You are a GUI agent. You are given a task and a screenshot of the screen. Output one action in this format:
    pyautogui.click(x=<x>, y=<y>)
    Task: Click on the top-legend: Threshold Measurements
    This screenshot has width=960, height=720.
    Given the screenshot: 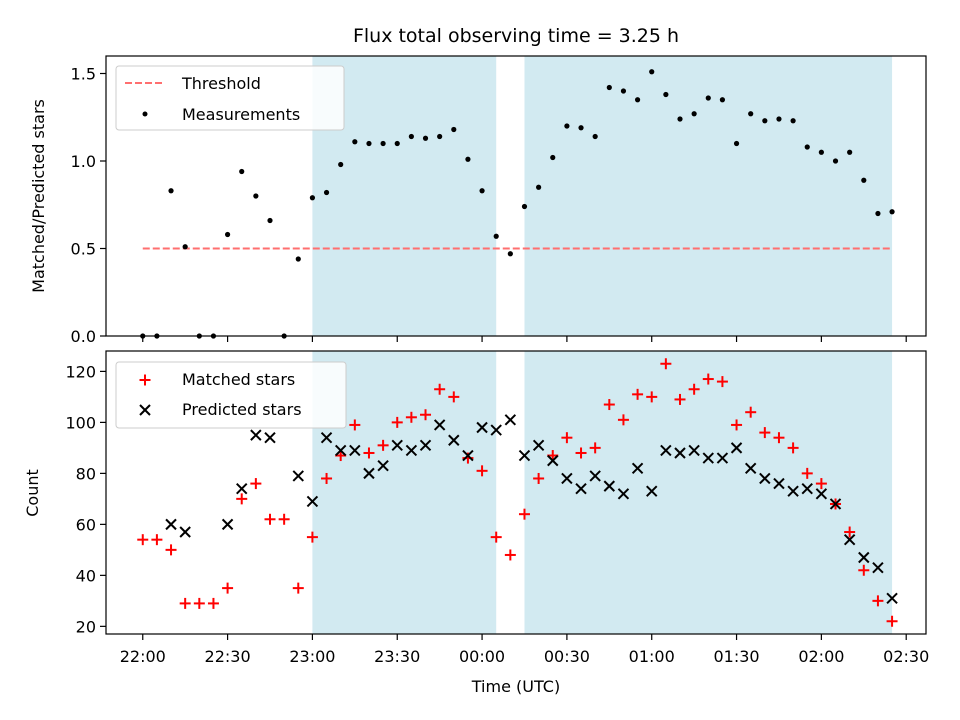 What is the action you would take?
    pyautogui.click(x=230, y=98)
    